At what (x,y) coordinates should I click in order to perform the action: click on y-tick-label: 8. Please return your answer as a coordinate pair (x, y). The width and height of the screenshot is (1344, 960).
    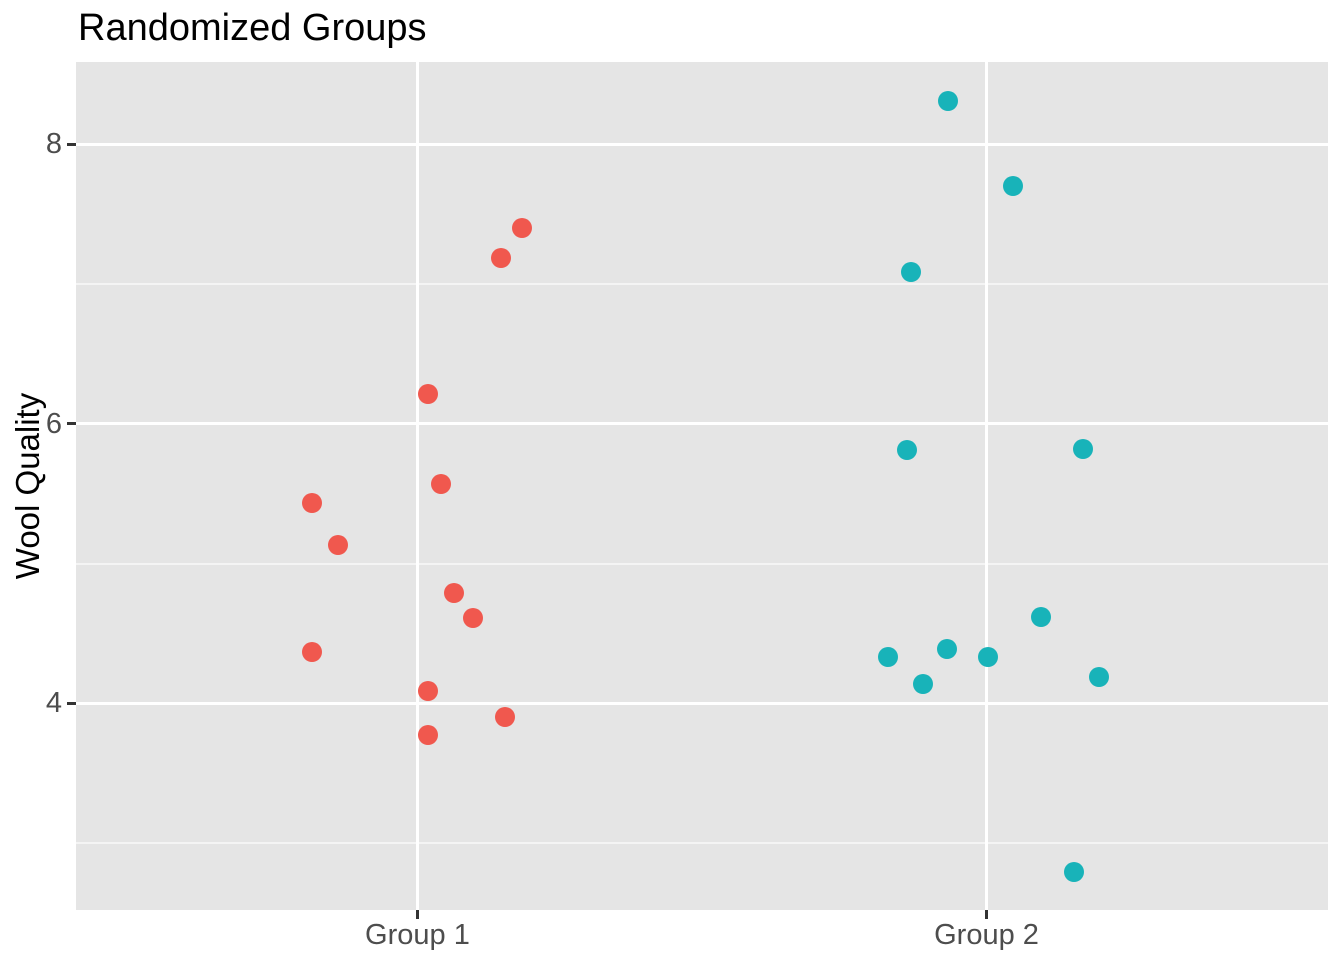
    Looking at the image, I should click on (53, 144).